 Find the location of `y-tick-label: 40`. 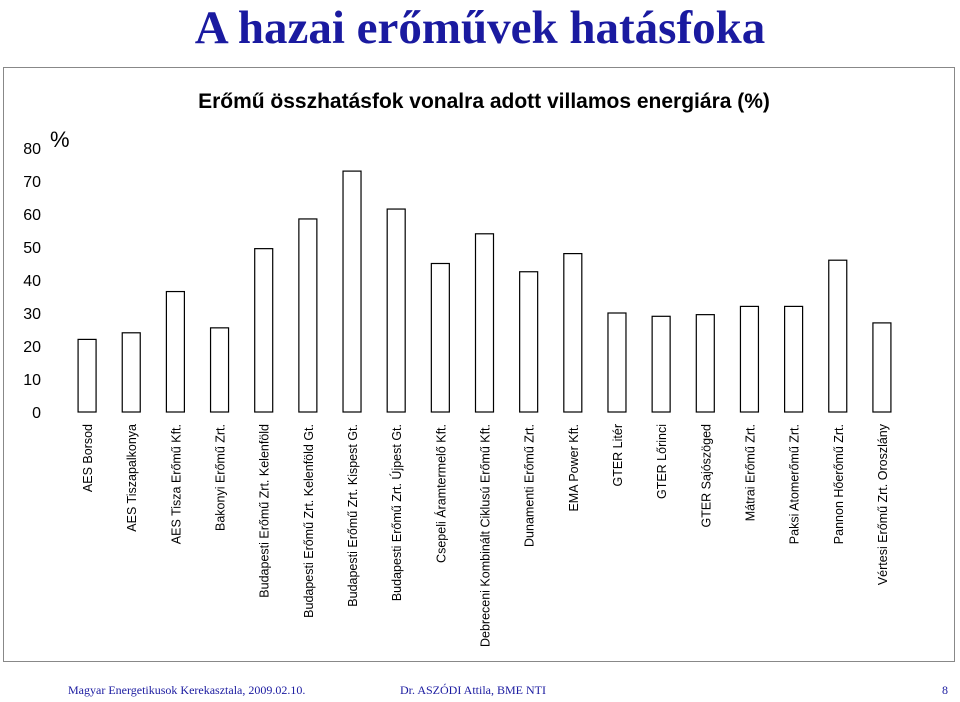

y-tick-label: 40 is located at coordinates (32, 281).